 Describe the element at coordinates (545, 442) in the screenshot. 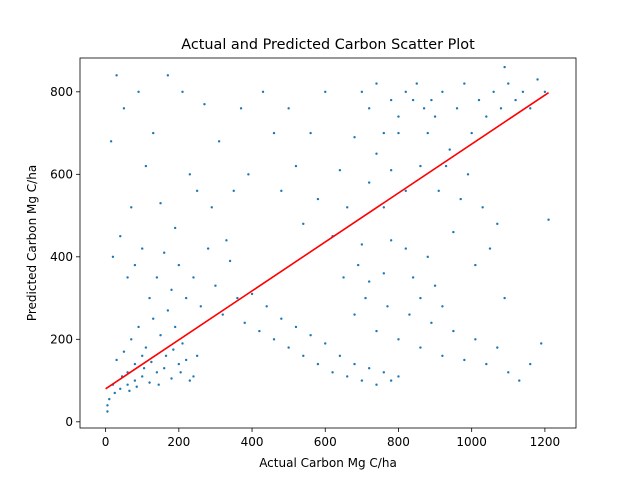

I see `x-tick-label: 1200` at that location.